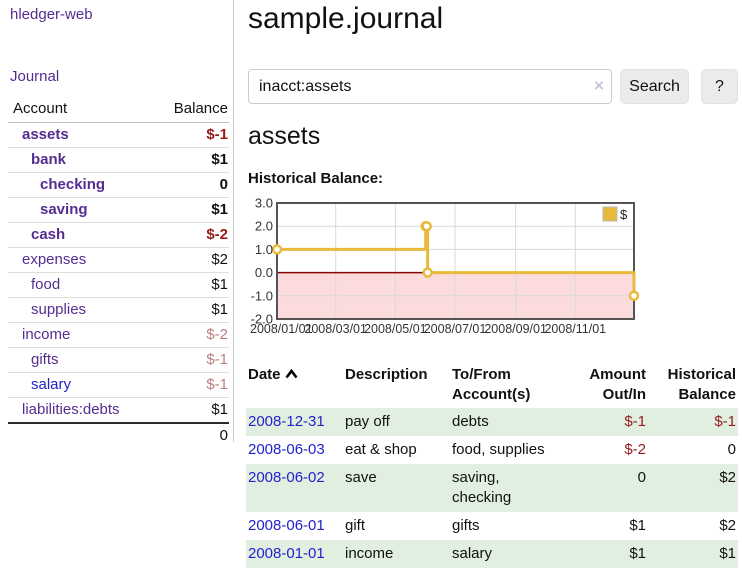 This screenshot has height=582, width=742. What do you see at coordinates (504, 554) in the screenshot?
I see `register-accounts: salary` at bounding box center [504, 554].